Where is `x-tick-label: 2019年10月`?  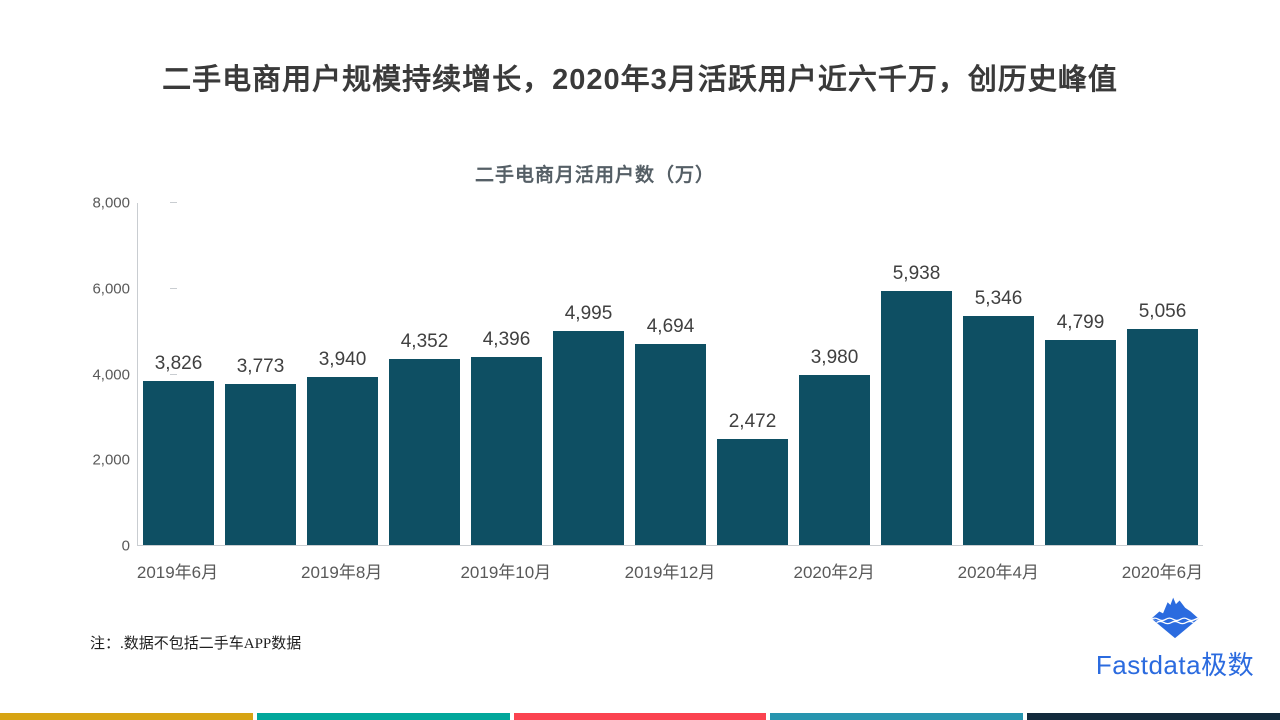 x-tick-label: 2019年10月 is located at coordinates (506, 572).